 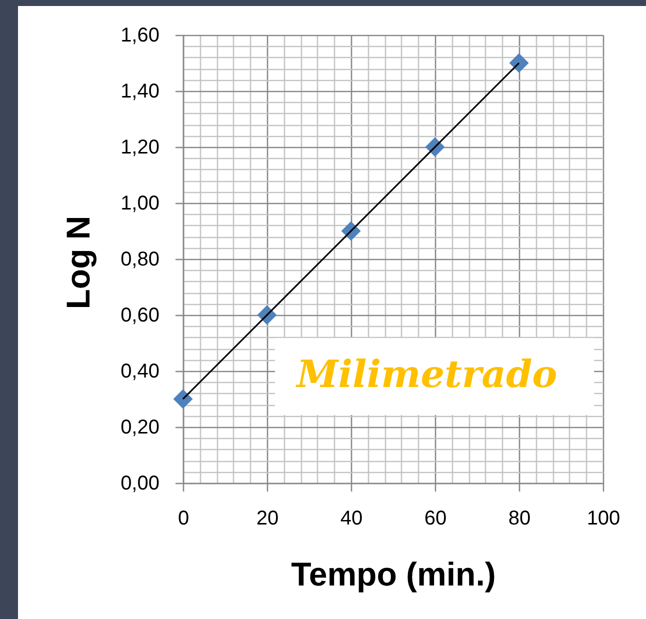 What do you see at coordinates (426, 374) in the screenshot?
I see `annotation: Milimetrado` at bounding box center [426, 374].